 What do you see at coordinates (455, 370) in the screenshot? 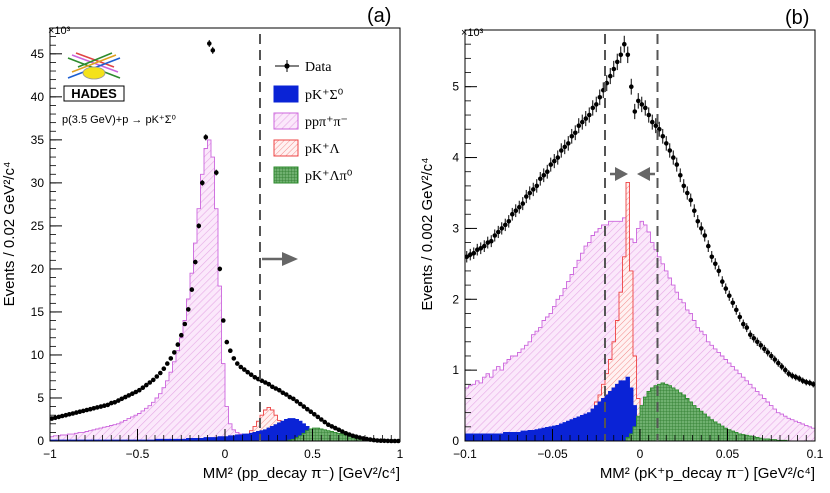
I see `y-tick-label: 1` at bounding box center [455, 370].